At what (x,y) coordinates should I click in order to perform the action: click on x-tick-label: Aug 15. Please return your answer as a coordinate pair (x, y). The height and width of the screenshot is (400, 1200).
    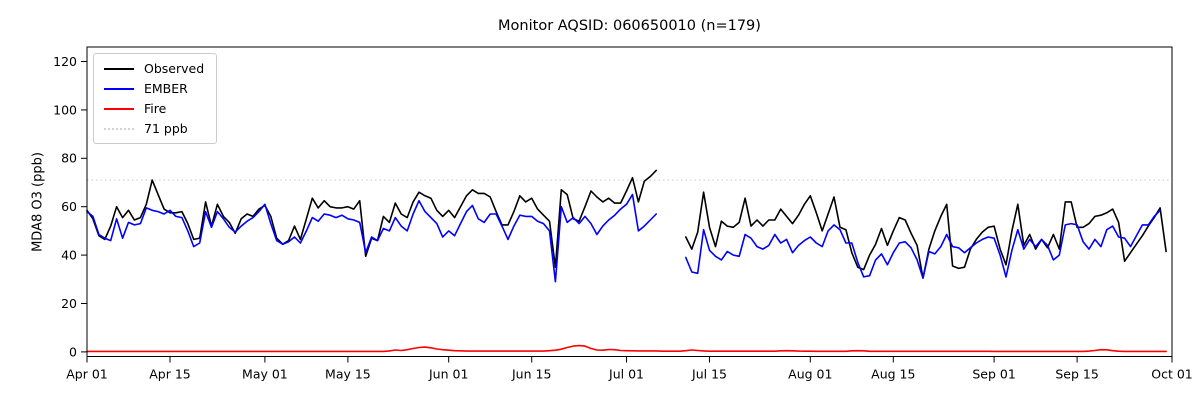
    Looking at the image, I should click on (893, 374).